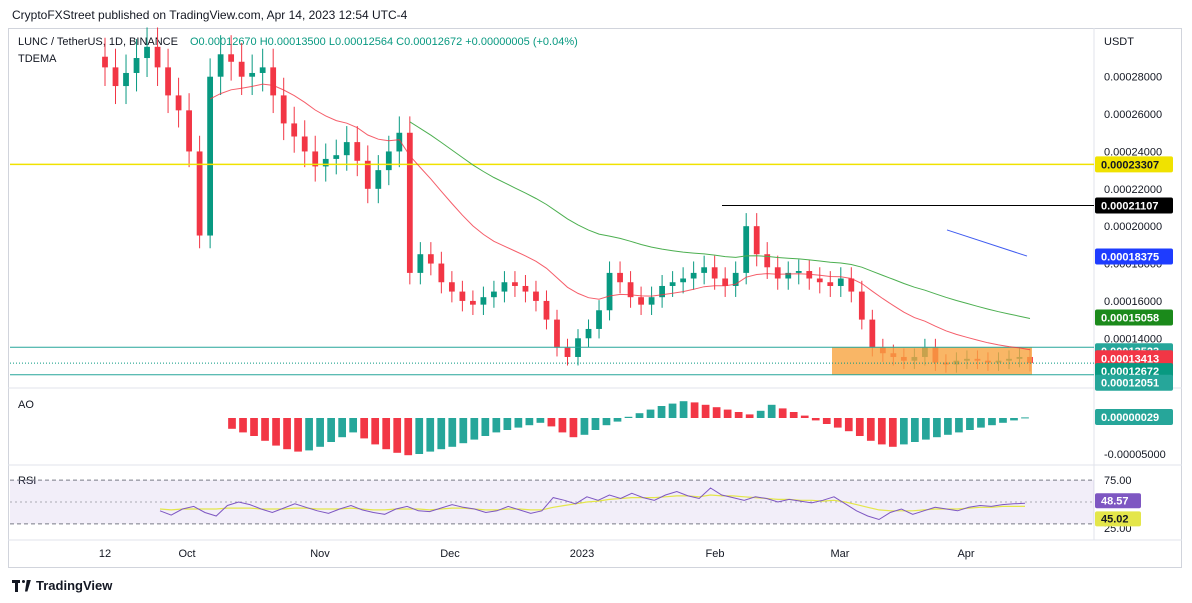  Describe the element at coordinates (1119, 42) in the screenshot. I see `price-axis-unit: USDT` at that location.